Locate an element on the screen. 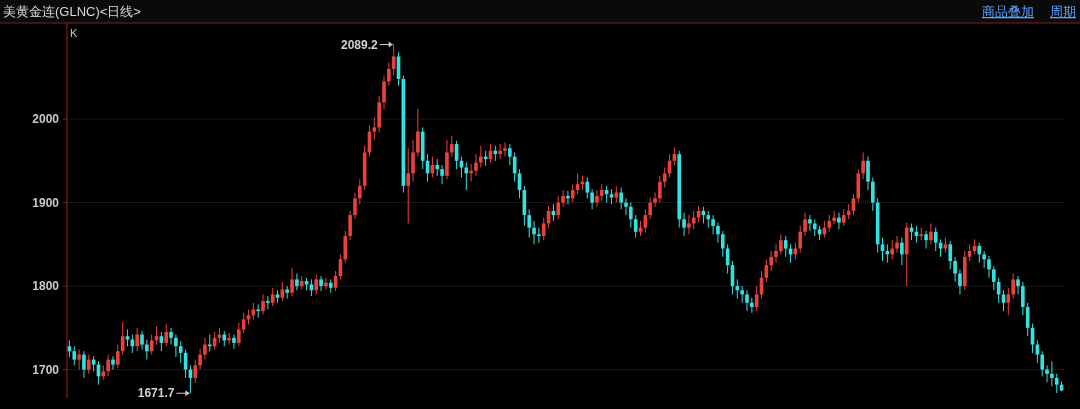  annotation: 2089.2 is located at coordinates (359, 44).